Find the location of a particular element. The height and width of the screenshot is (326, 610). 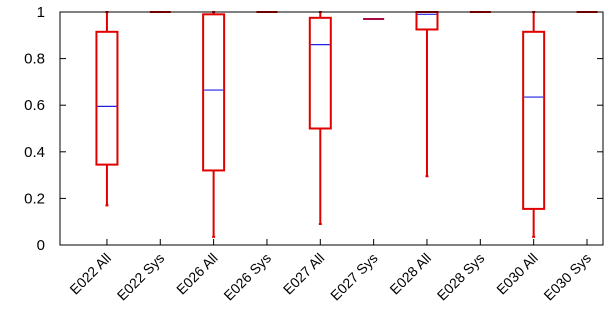

y-tick-label: 0.4 is located at coordinates (34, 152).